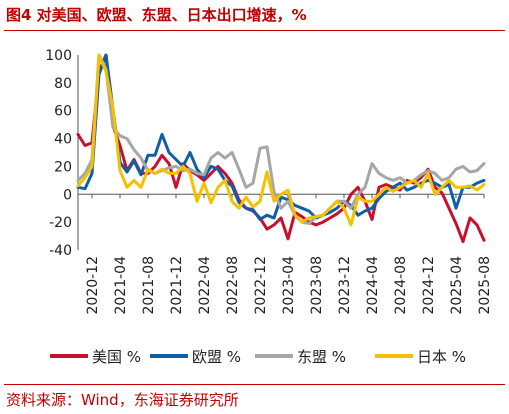 The height and width of the screenshot is (414, 509). Describe the element at coordinates (205, 285) in the screenshot. I see `x-tick-label: 2022-04` at that location.